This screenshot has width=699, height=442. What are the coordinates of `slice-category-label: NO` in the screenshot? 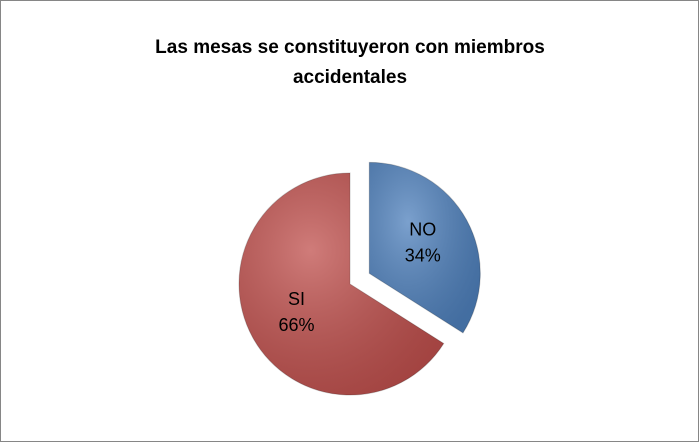 It's located at (422, 230).